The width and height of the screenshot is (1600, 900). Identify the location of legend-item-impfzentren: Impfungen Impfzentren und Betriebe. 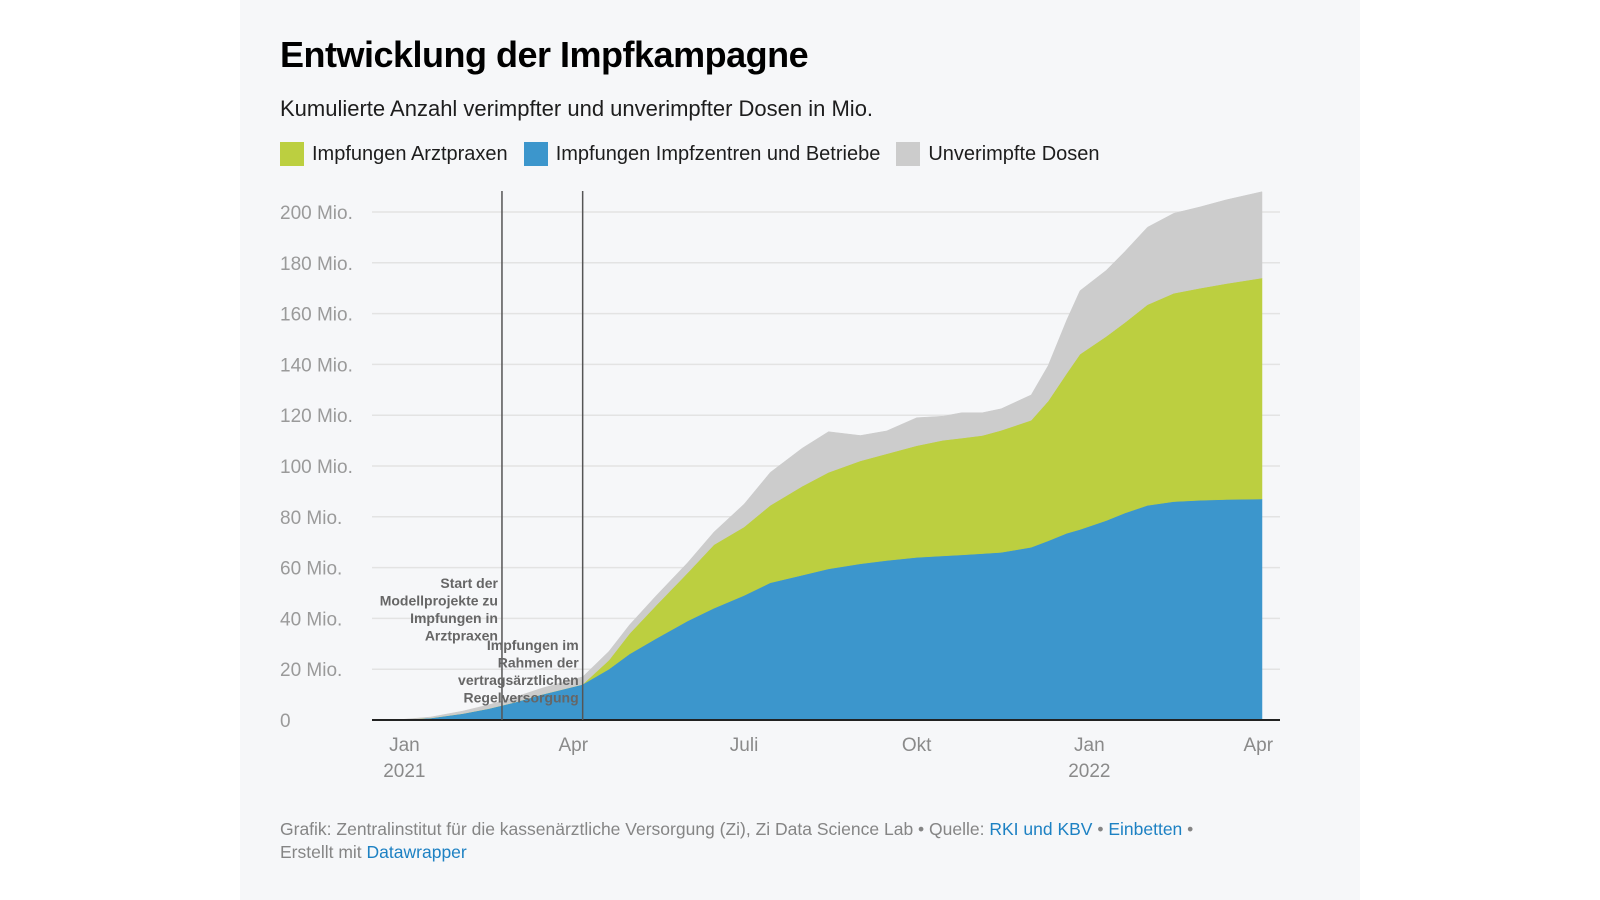
(702, 154).